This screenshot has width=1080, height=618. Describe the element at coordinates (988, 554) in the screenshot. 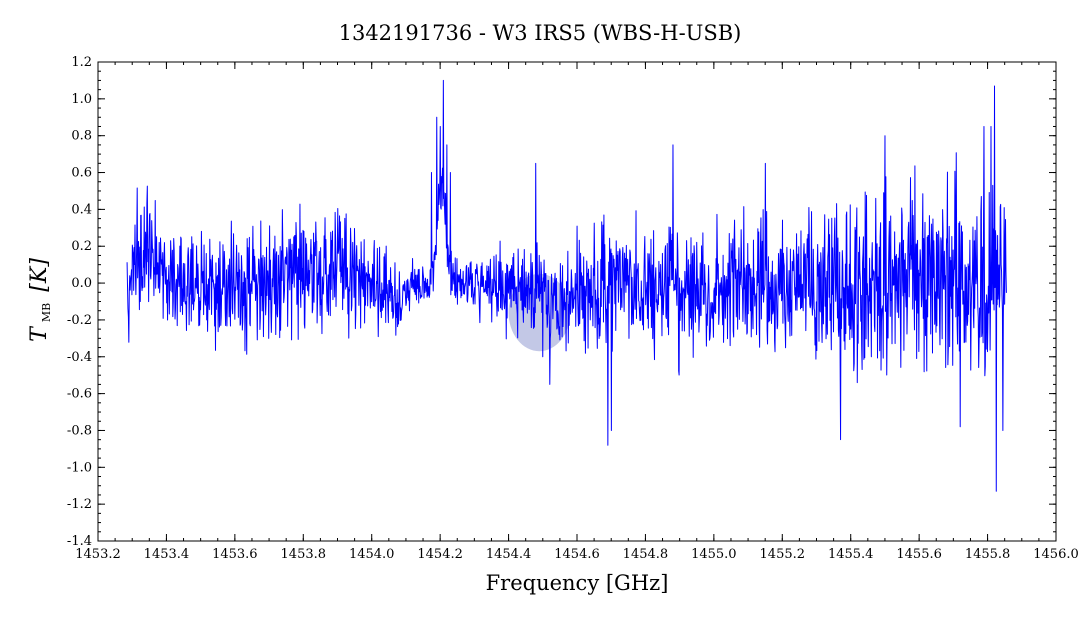

I see `x-tick-label: 1455.8` at that location.